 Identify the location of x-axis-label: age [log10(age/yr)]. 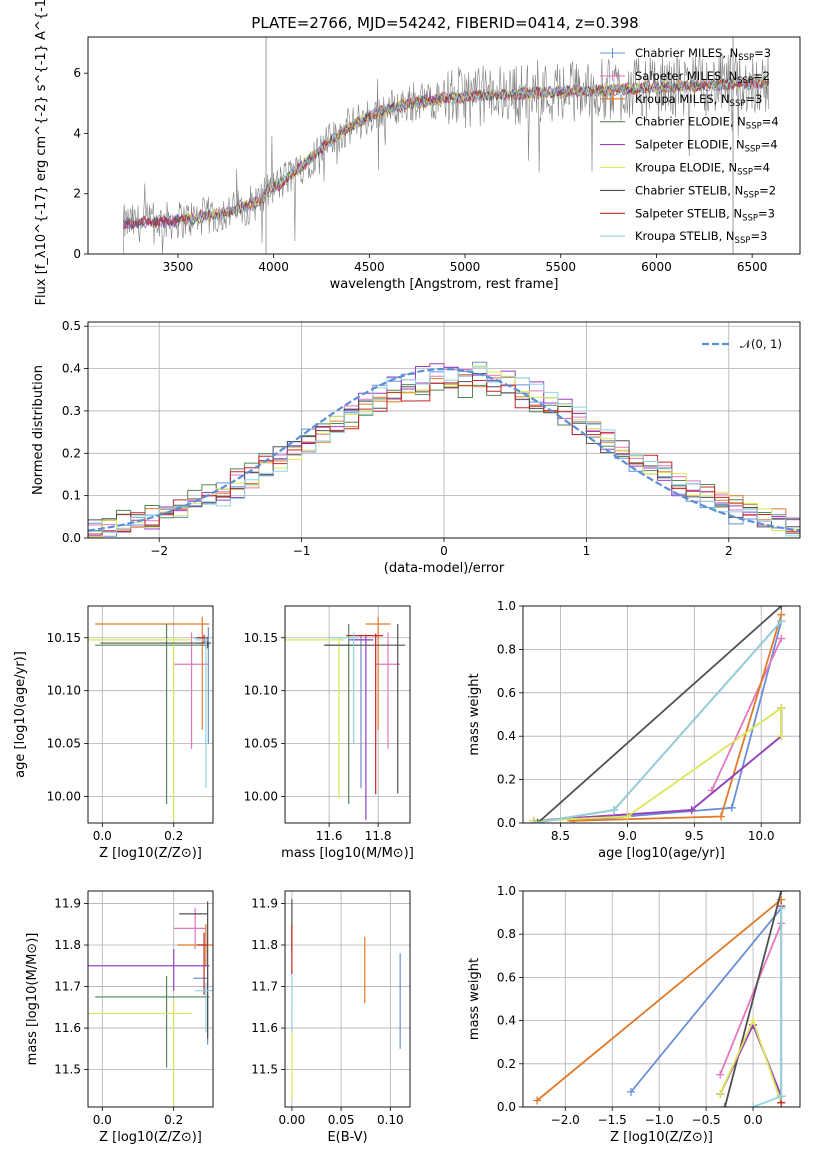
(661, 853).